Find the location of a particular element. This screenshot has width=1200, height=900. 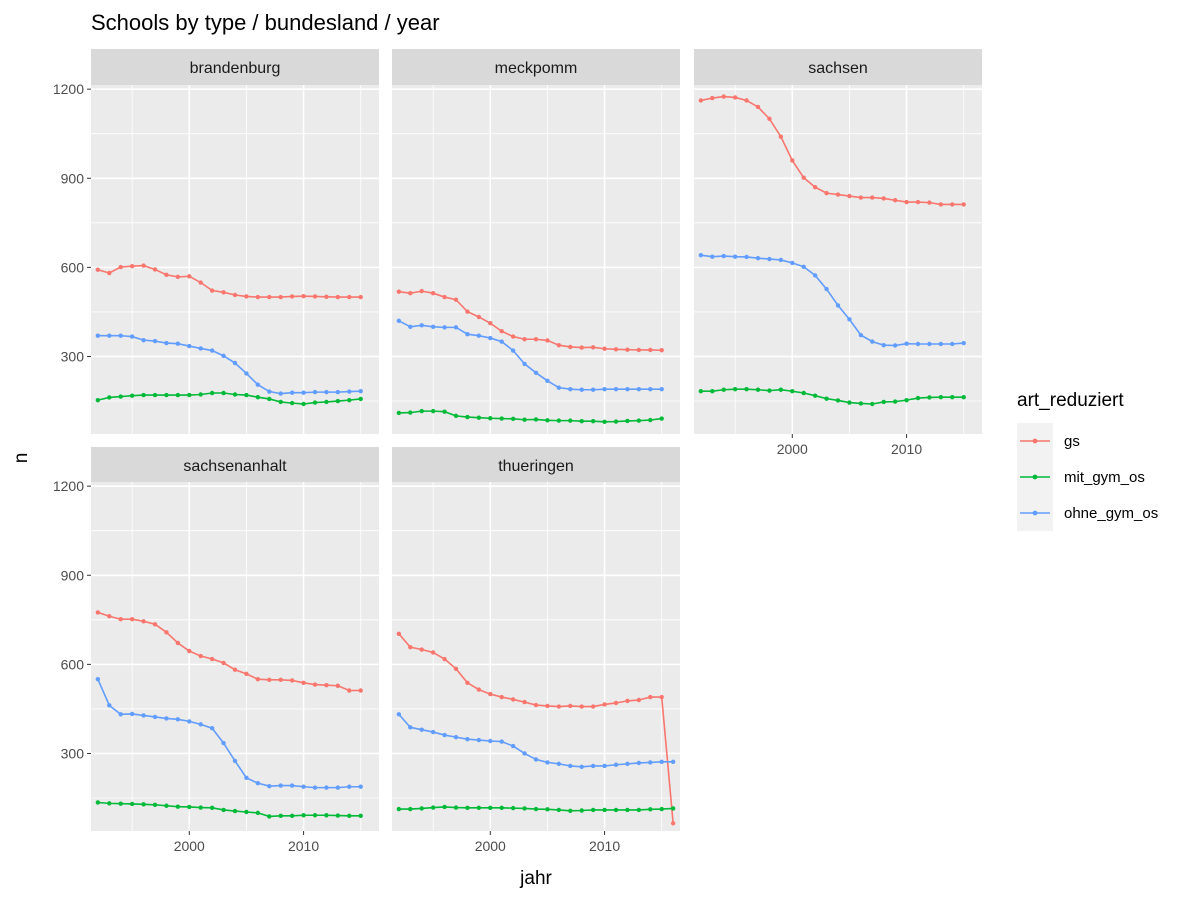

series-ohne_gym_os-thueringen is located at coordinates (536, 741).